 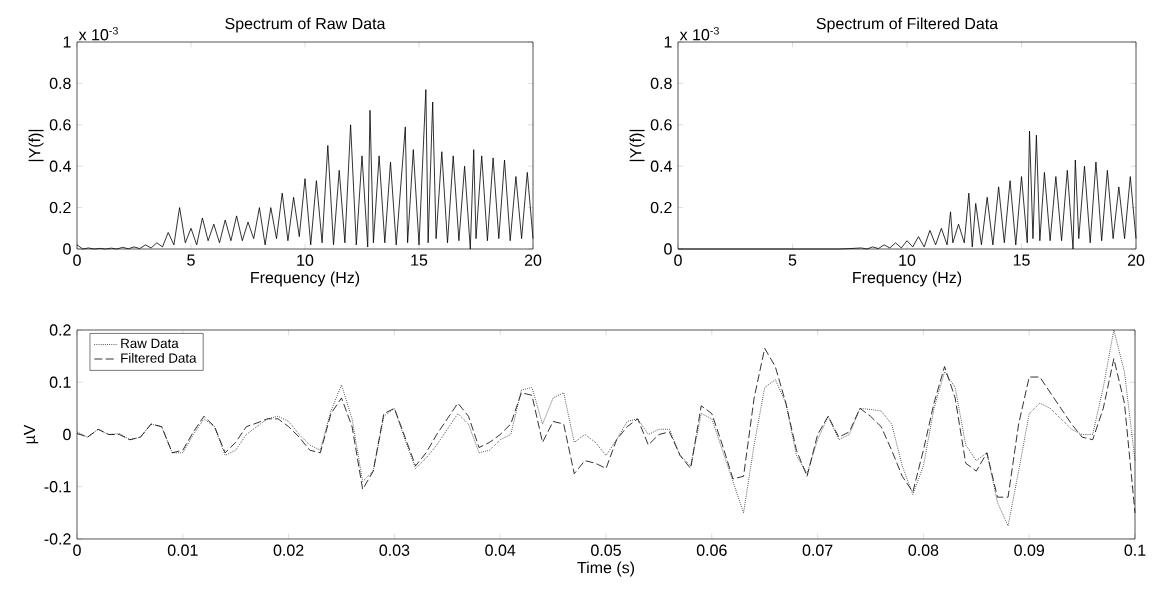 I want to click on y-tick-label: -0.2, so click(x=57, y=539).